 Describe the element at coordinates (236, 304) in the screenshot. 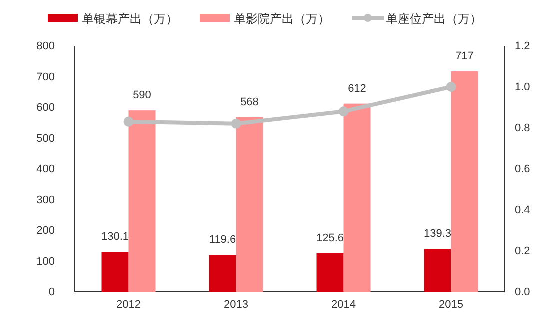

I see `x-tick-label: 2013` at that location.